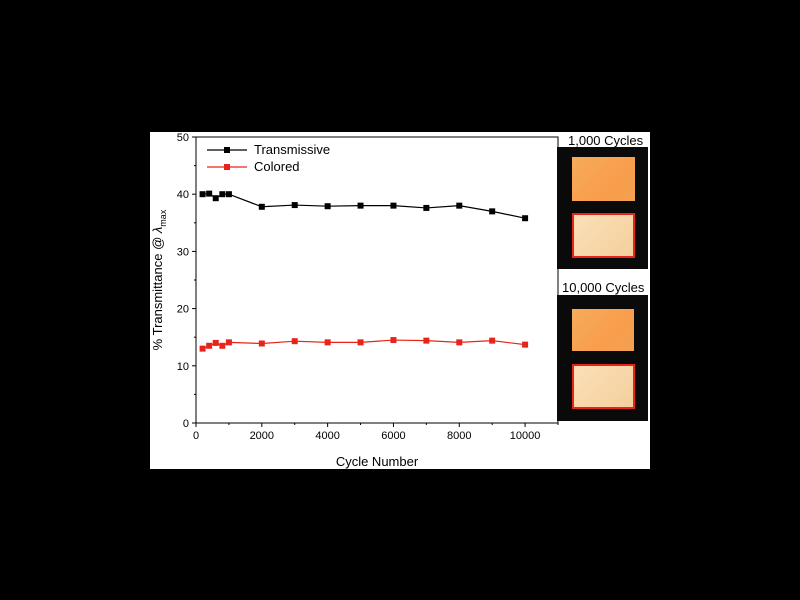  I want to click on x-tick-label: 2000, so click(262, 436).